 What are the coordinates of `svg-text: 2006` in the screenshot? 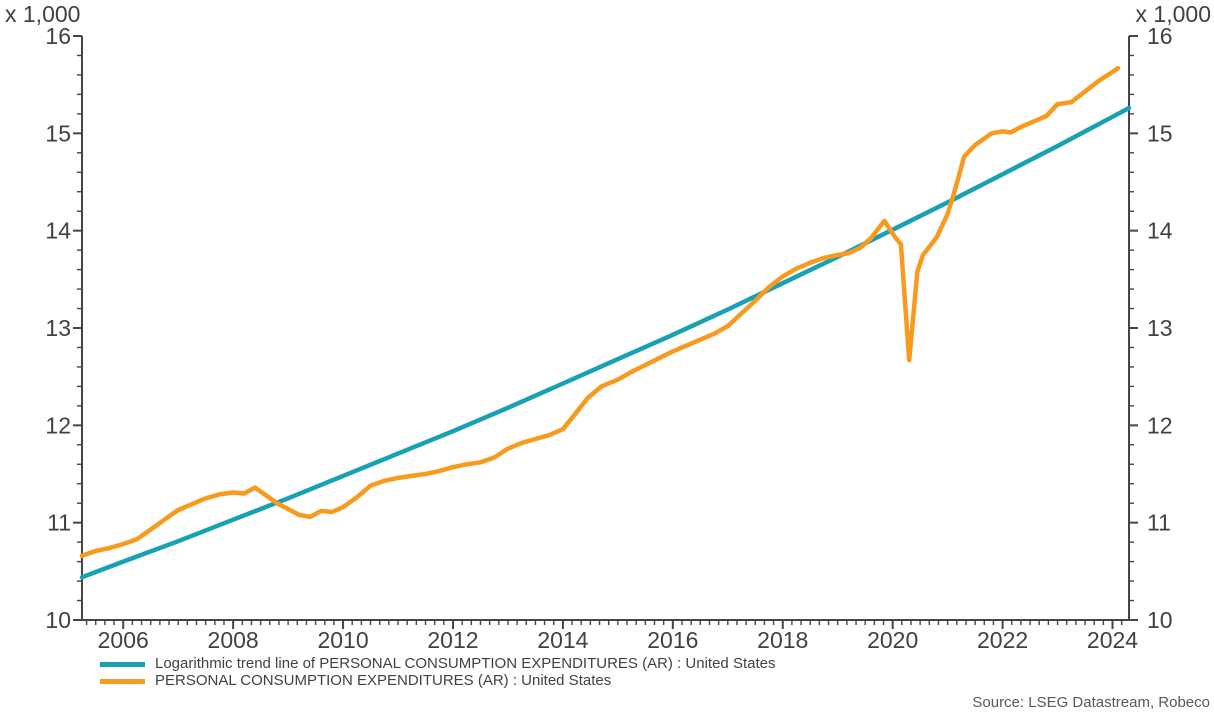 It's located at (123, 640).